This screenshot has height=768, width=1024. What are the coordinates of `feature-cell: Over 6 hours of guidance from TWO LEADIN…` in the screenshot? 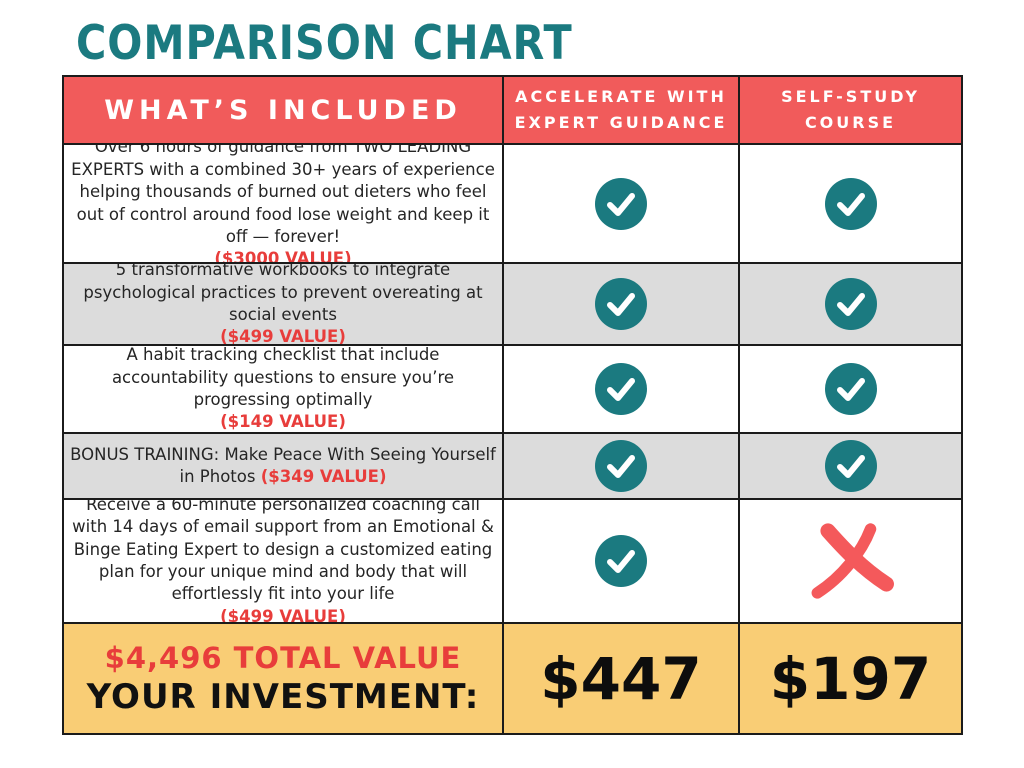 It's located at (284, 204).